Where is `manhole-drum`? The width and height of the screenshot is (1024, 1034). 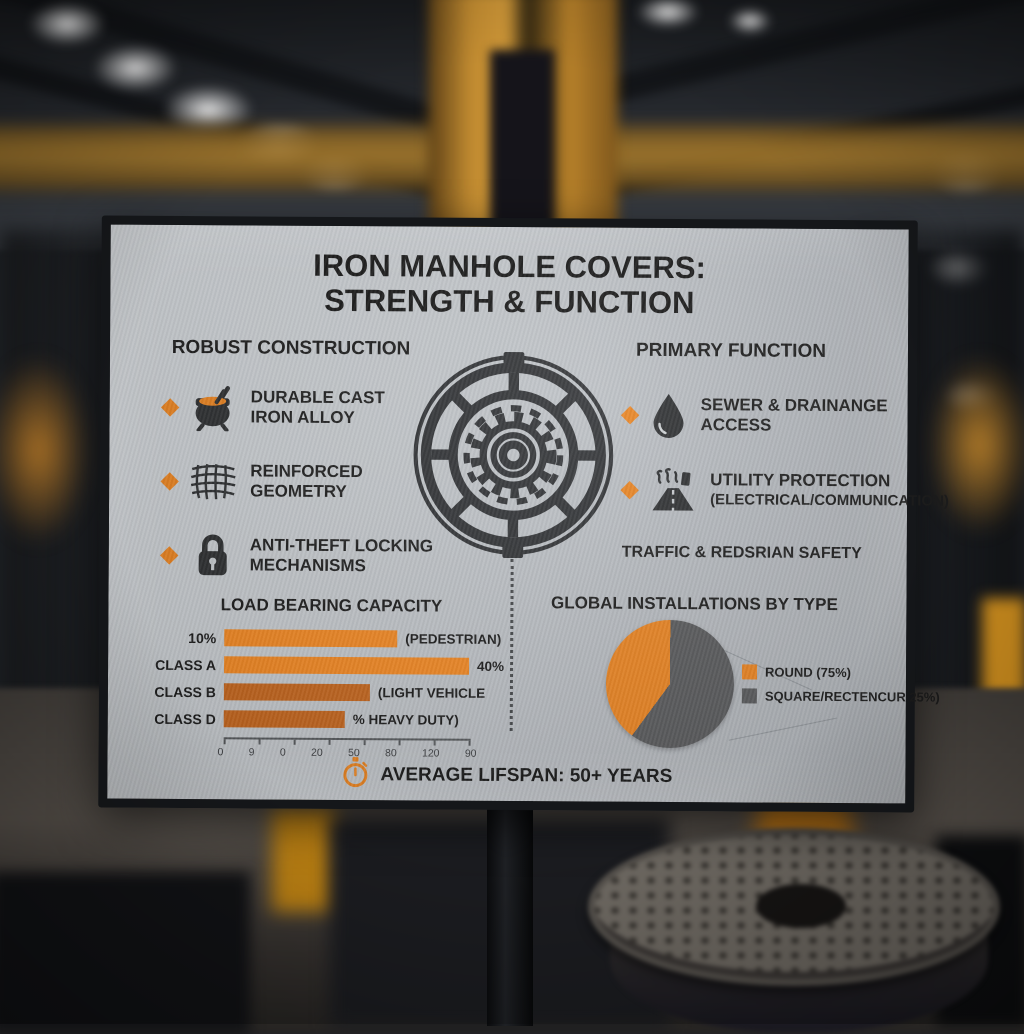
manhole-drum is located at coordinates (800, 928).